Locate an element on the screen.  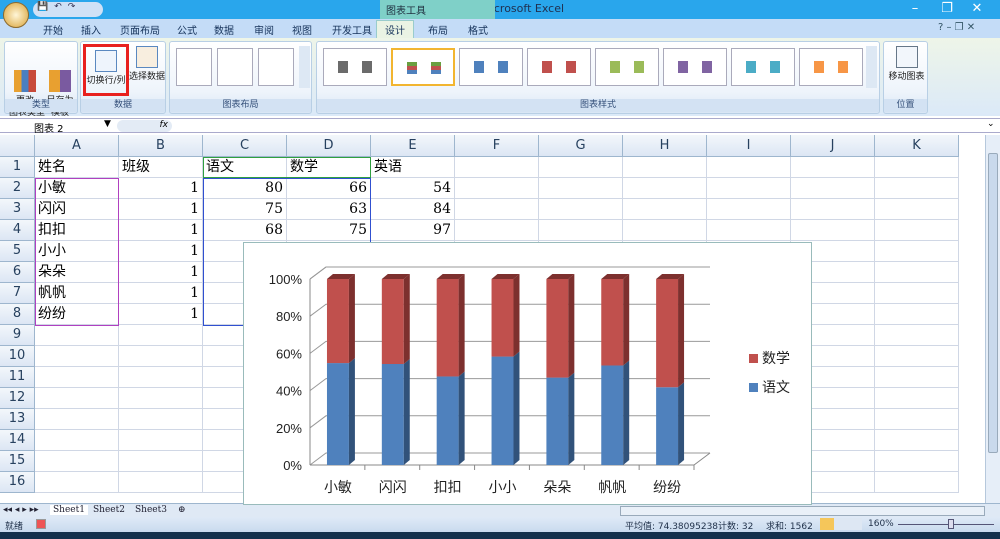
cell-J14 is located at coordinates (833, 440).